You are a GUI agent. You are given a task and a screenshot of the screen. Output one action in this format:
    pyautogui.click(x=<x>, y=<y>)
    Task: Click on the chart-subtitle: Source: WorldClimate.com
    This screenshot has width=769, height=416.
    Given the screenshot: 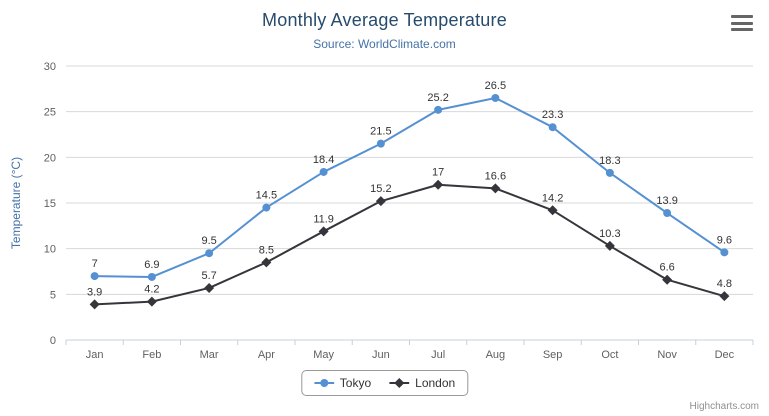 What is the action you would take?
    pyautogui.click(x=384, y=44)
    